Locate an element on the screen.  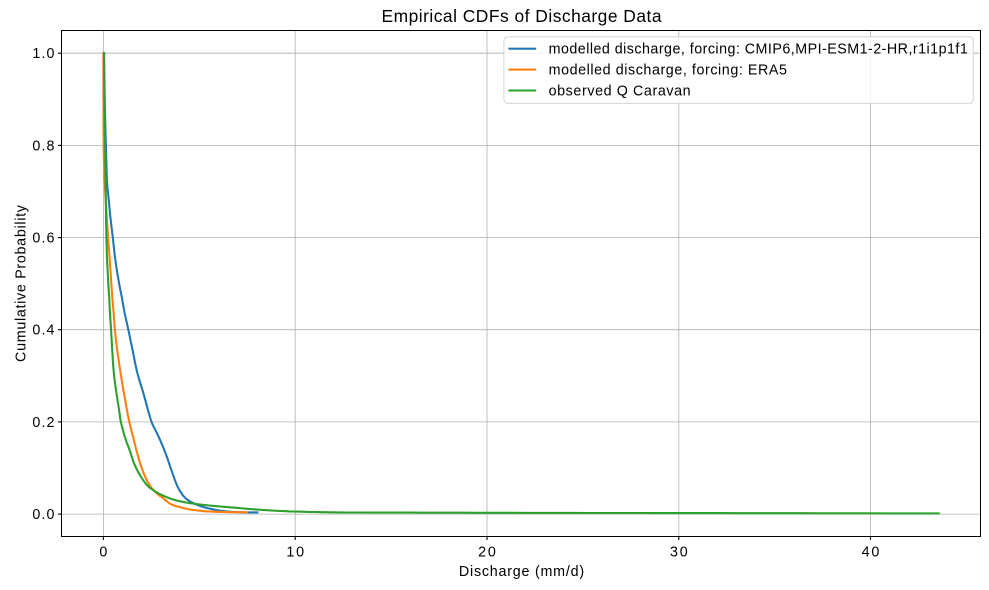
svg-text: 40 is located at coordinates (871, 553).